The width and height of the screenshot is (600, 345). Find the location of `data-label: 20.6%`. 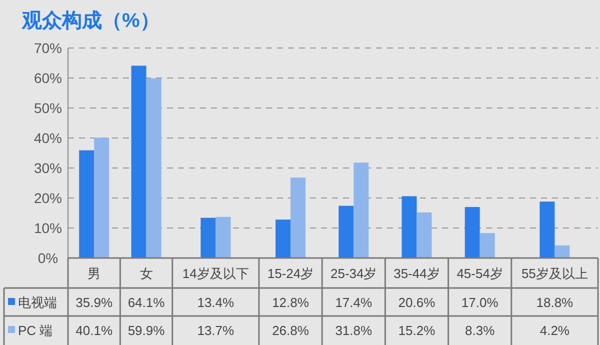

data-label: 20.6% is located at coordinates (417, 302).